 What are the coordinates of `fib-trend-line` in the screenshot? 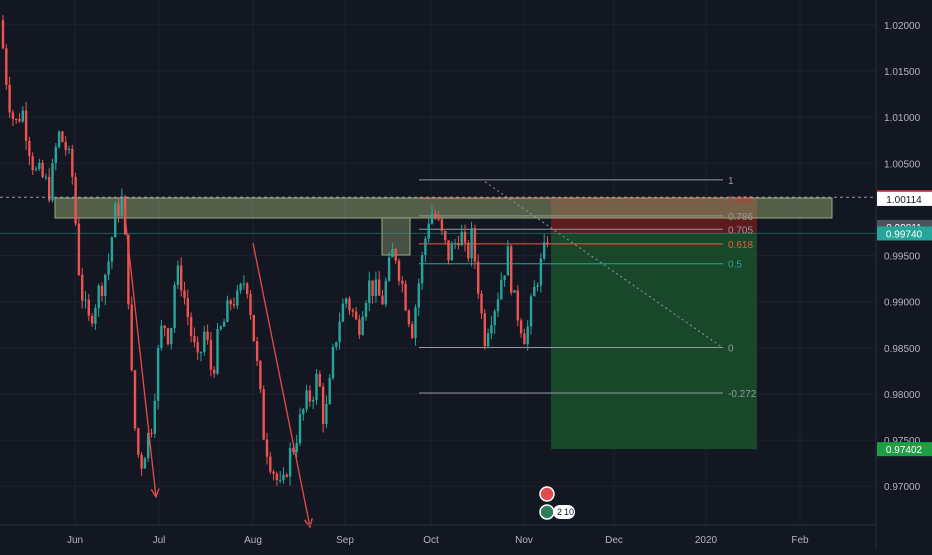 It's located at (604, 265).